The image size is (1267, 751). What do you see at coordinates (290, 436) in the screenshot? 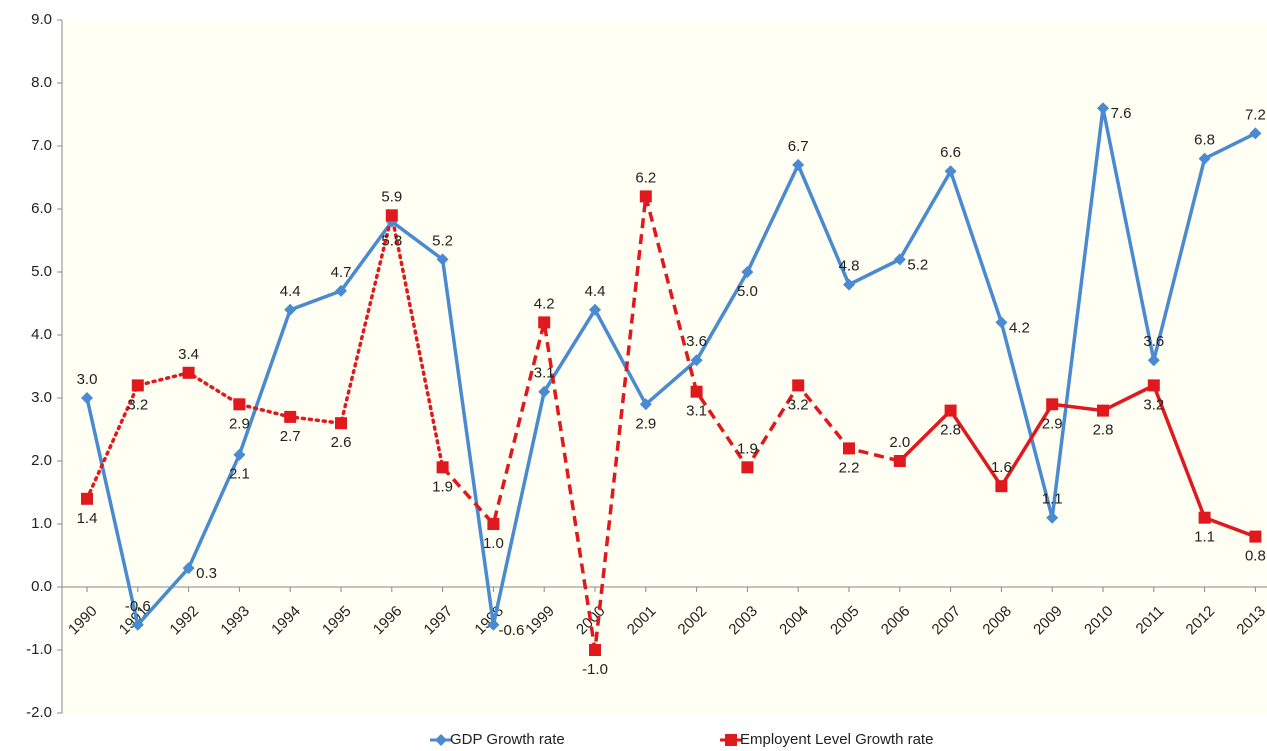
I see `data-label: 2.7` at bounding box center [290, 436].